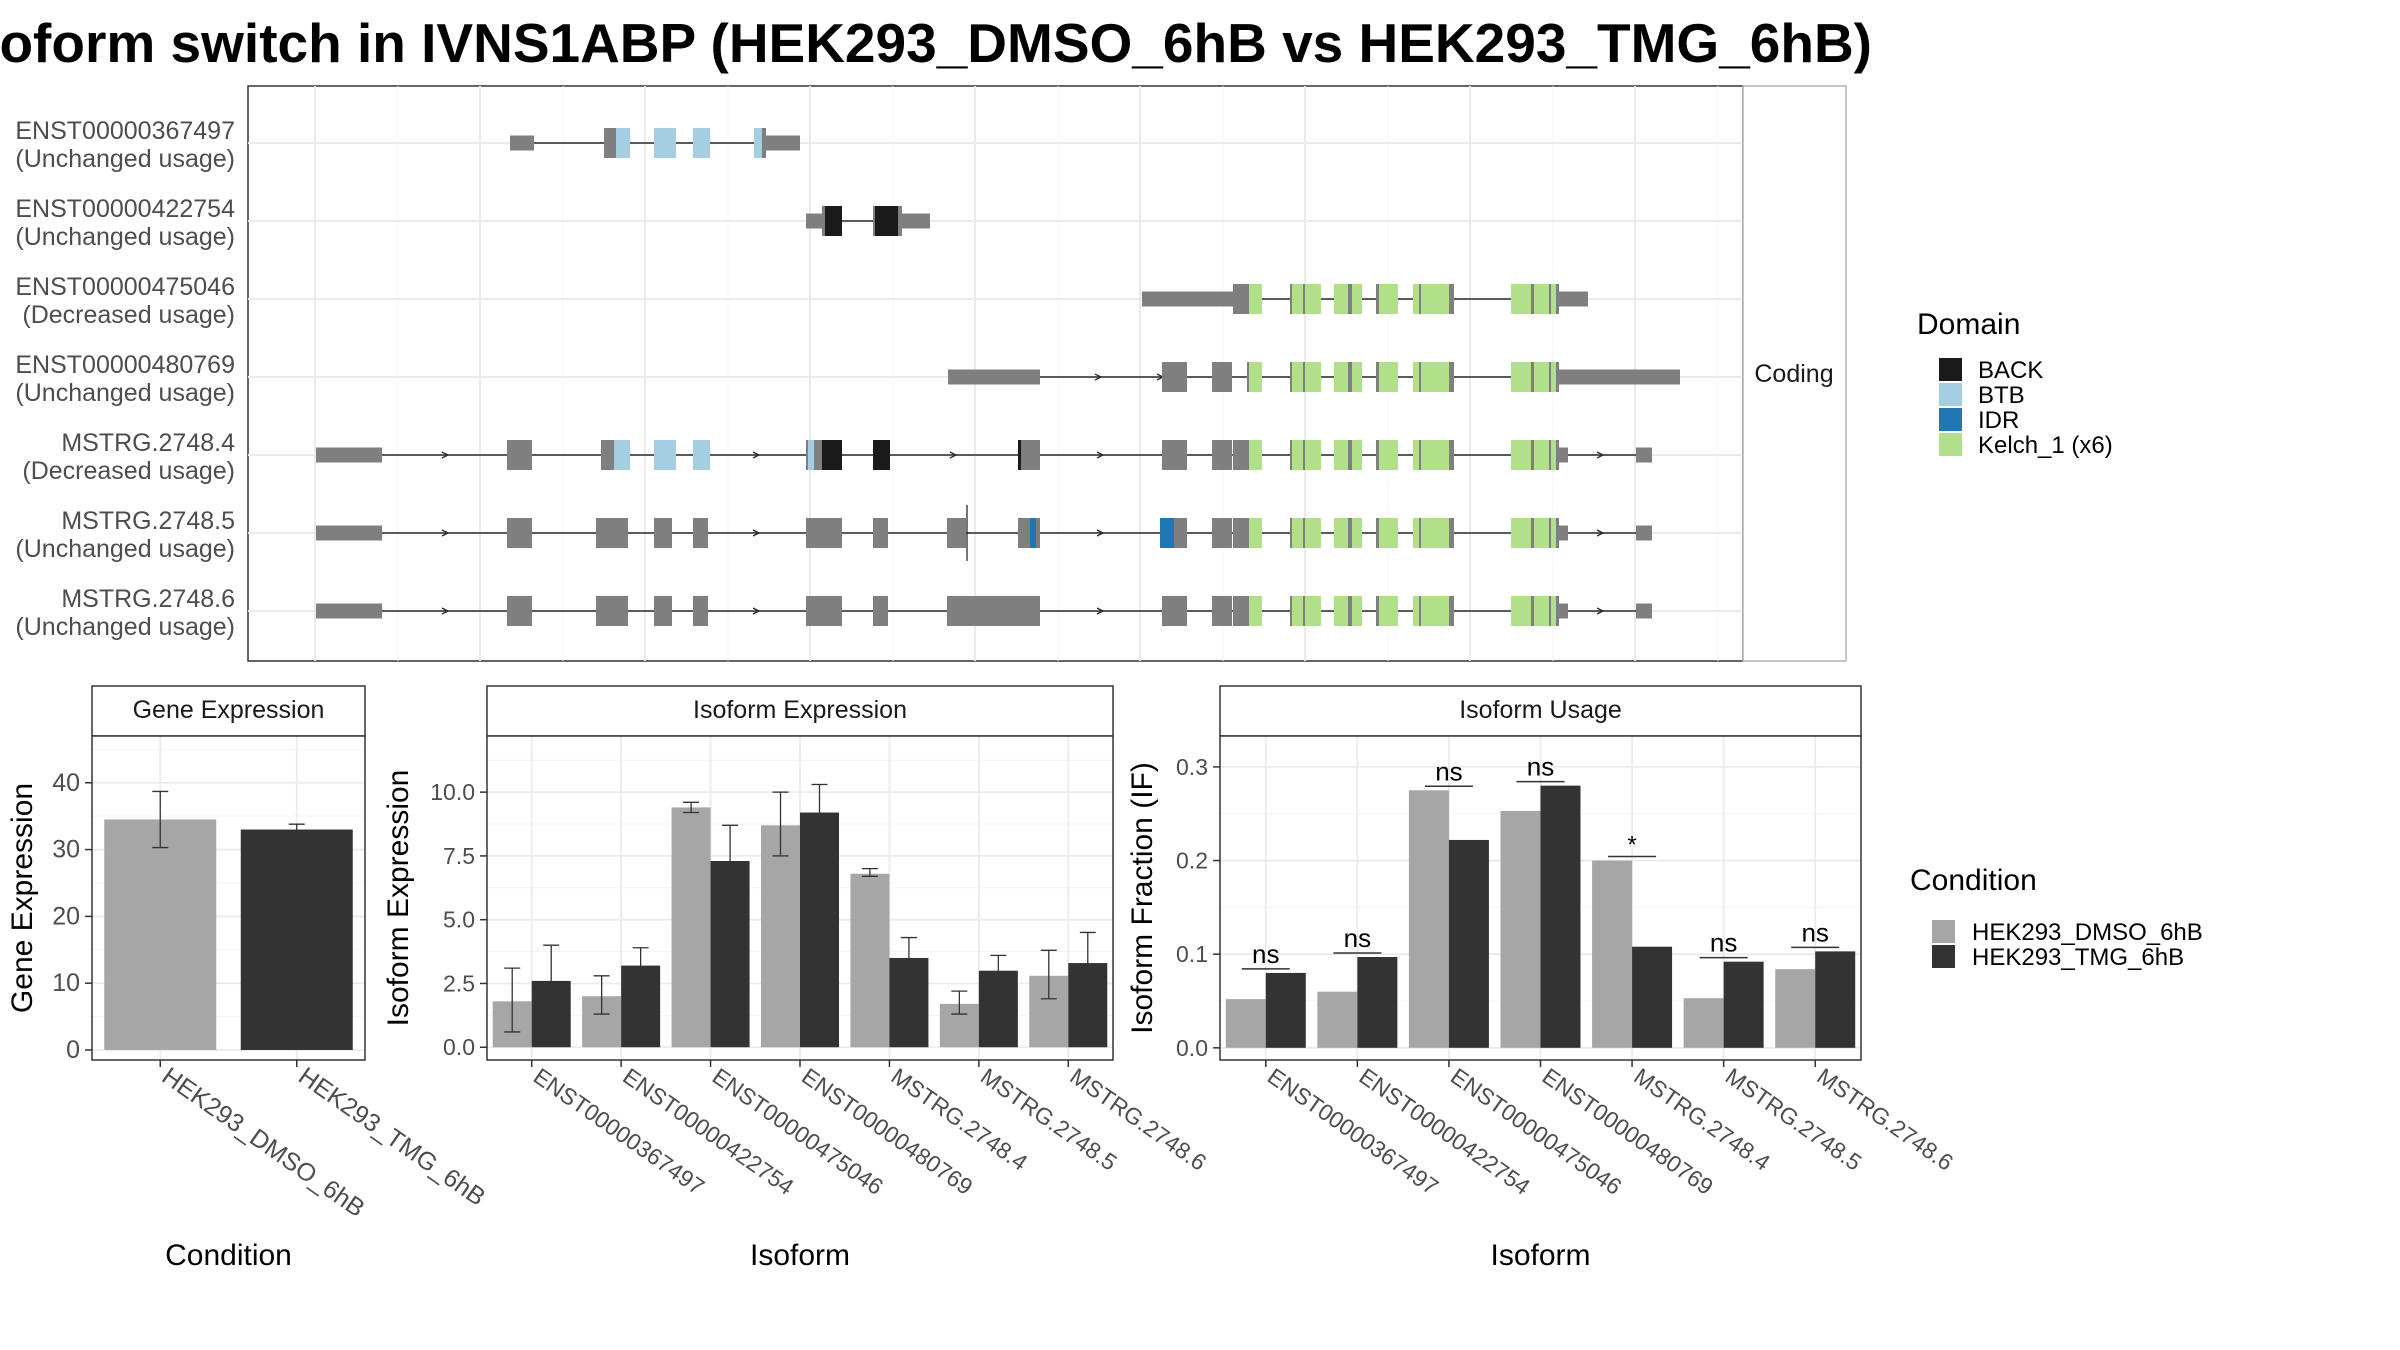 Image resolution: width=2400 pixels, height=1350 pixels. Describe the element at coordinates (2045, 445) in the screenshot. I see `domain-legend-label: Kelch_1 (x6)` at that location.